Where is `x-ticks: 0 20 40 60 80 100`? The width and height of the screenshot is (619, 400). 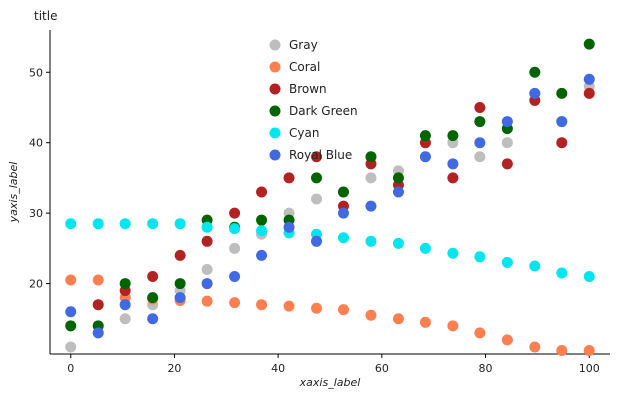
x-ticks: 0 20 40 60 80 100 is located at coordinates (333, 364).